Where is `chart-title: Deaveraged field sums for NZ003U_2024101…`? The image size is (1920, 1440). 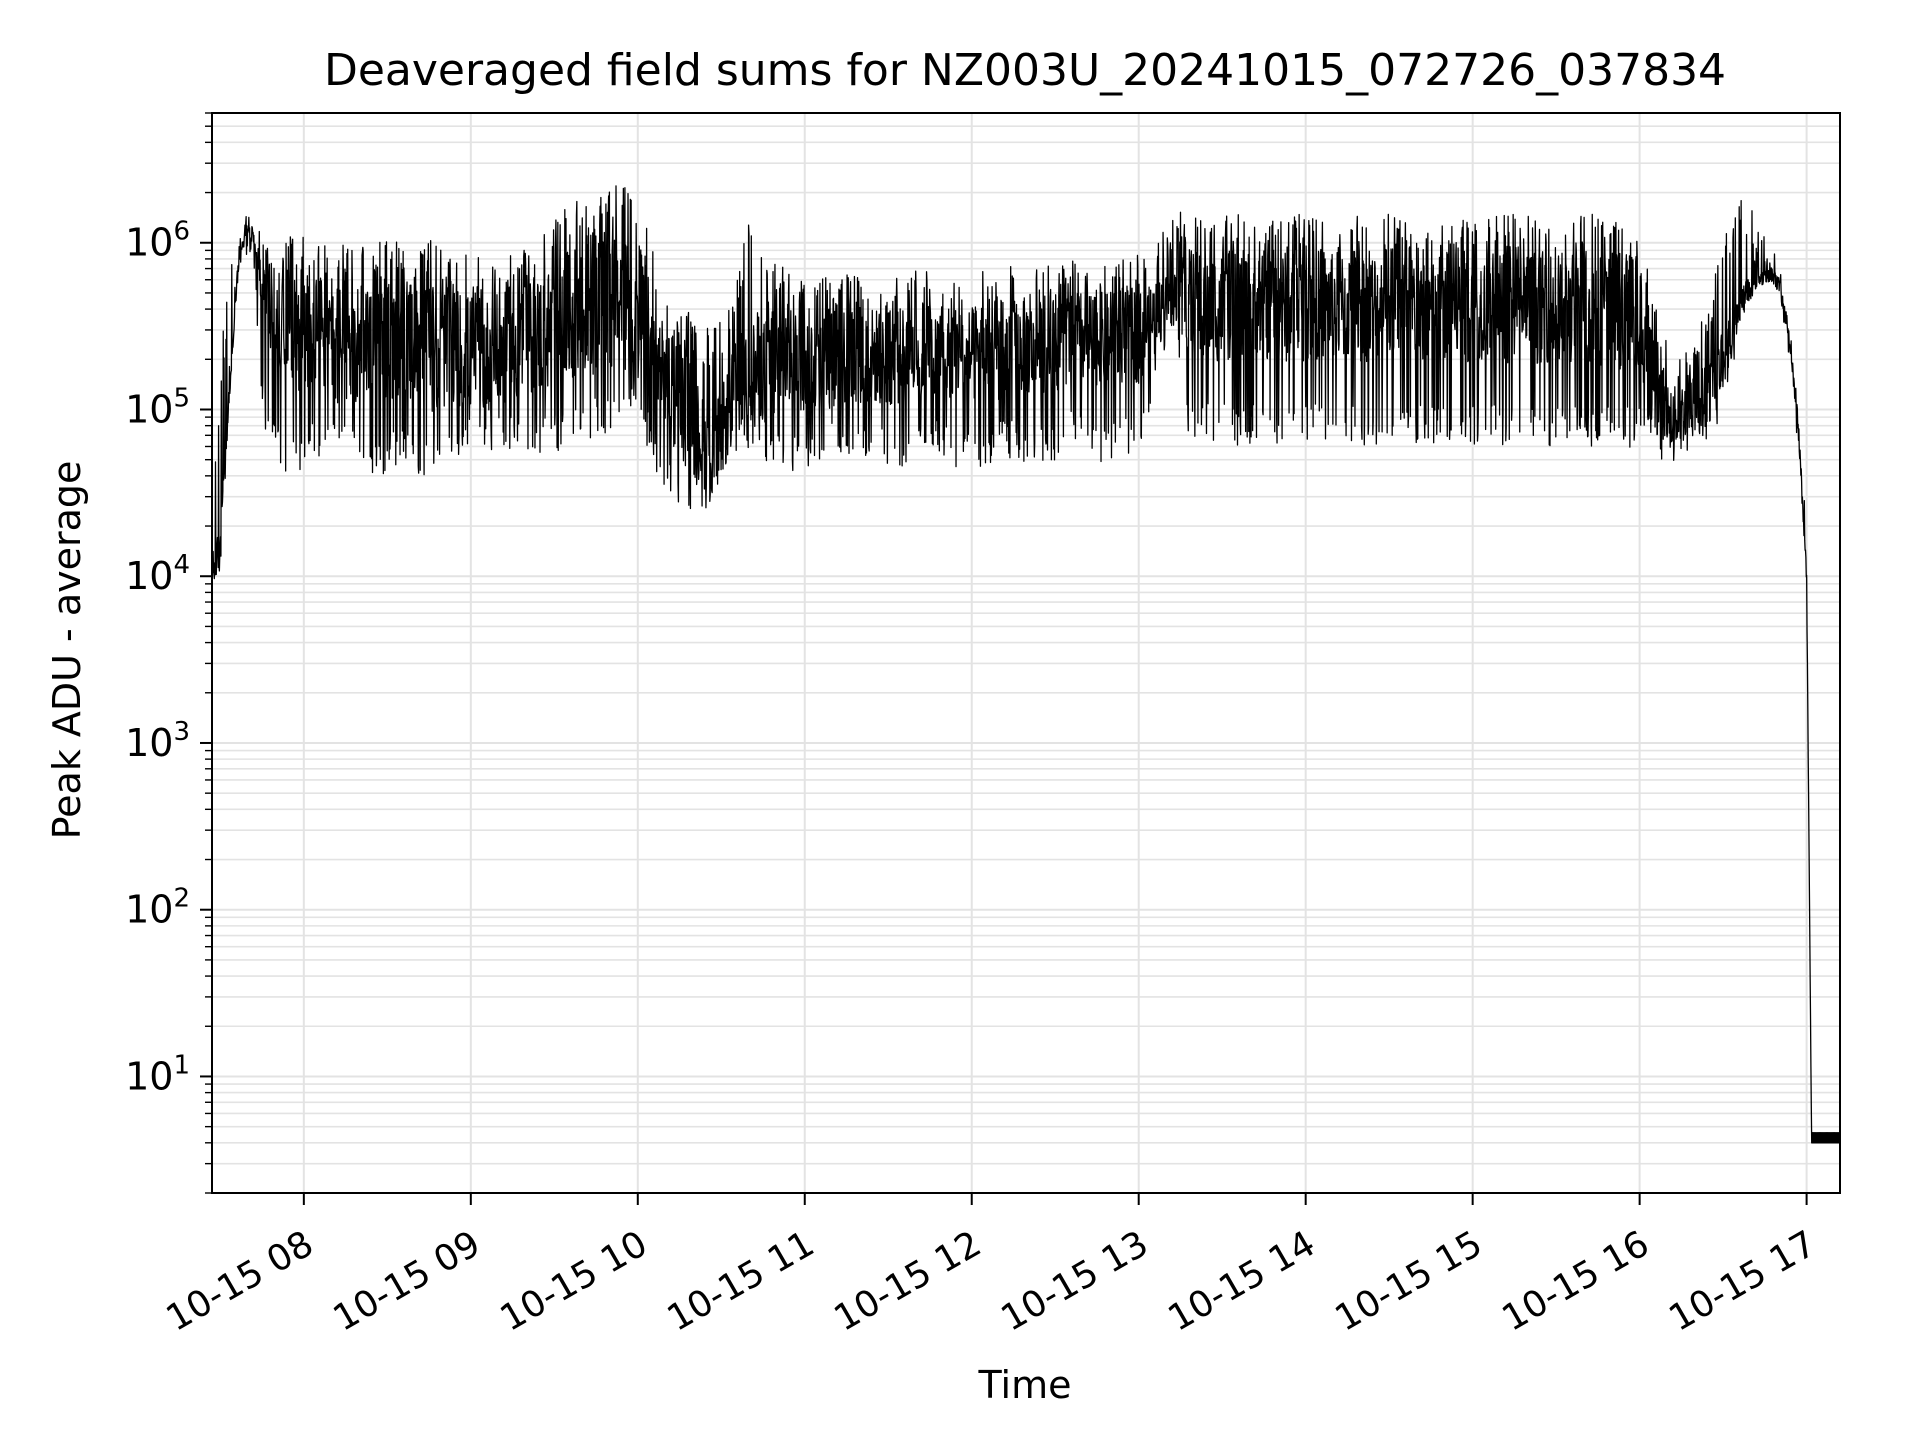
chart-title: Deaveraged field sums for NZ003U_2024101… is located at coordinates (1025, 70).